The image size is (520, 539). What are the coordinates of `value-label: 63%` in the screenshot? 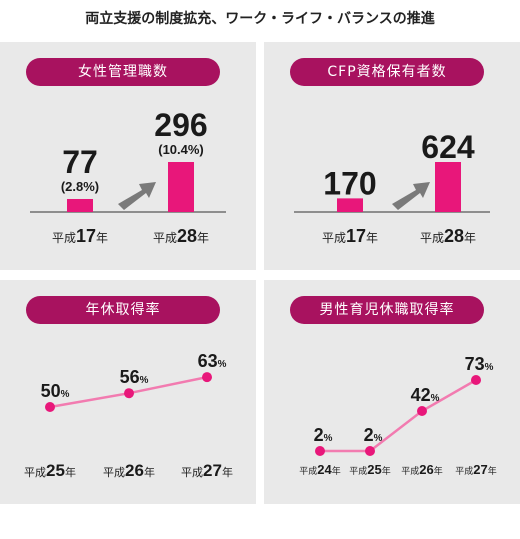 It's located at (212, 361).